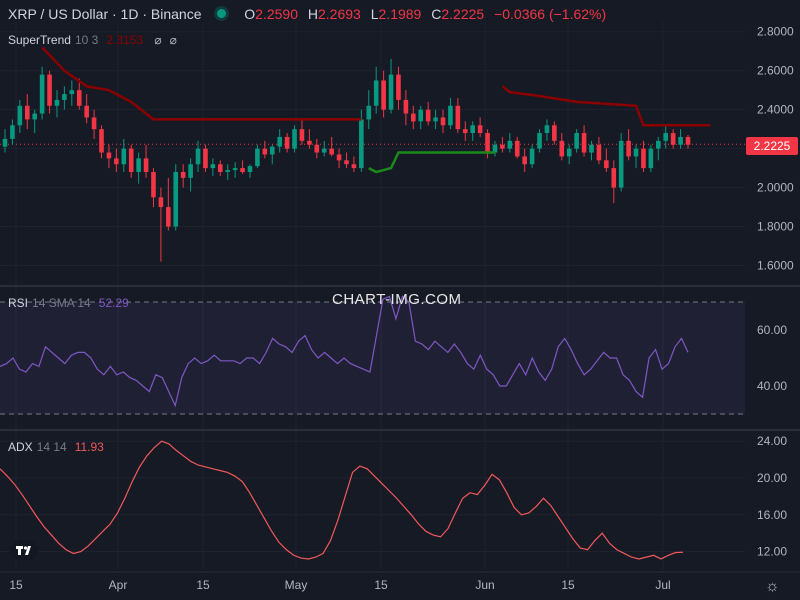 Image resolution: width=800 pixels, height=600 pixels. What do you see at coordinates (296, 585) in the screenshot?
I see `x-tick-label: May` at bounding box center [296, 585].